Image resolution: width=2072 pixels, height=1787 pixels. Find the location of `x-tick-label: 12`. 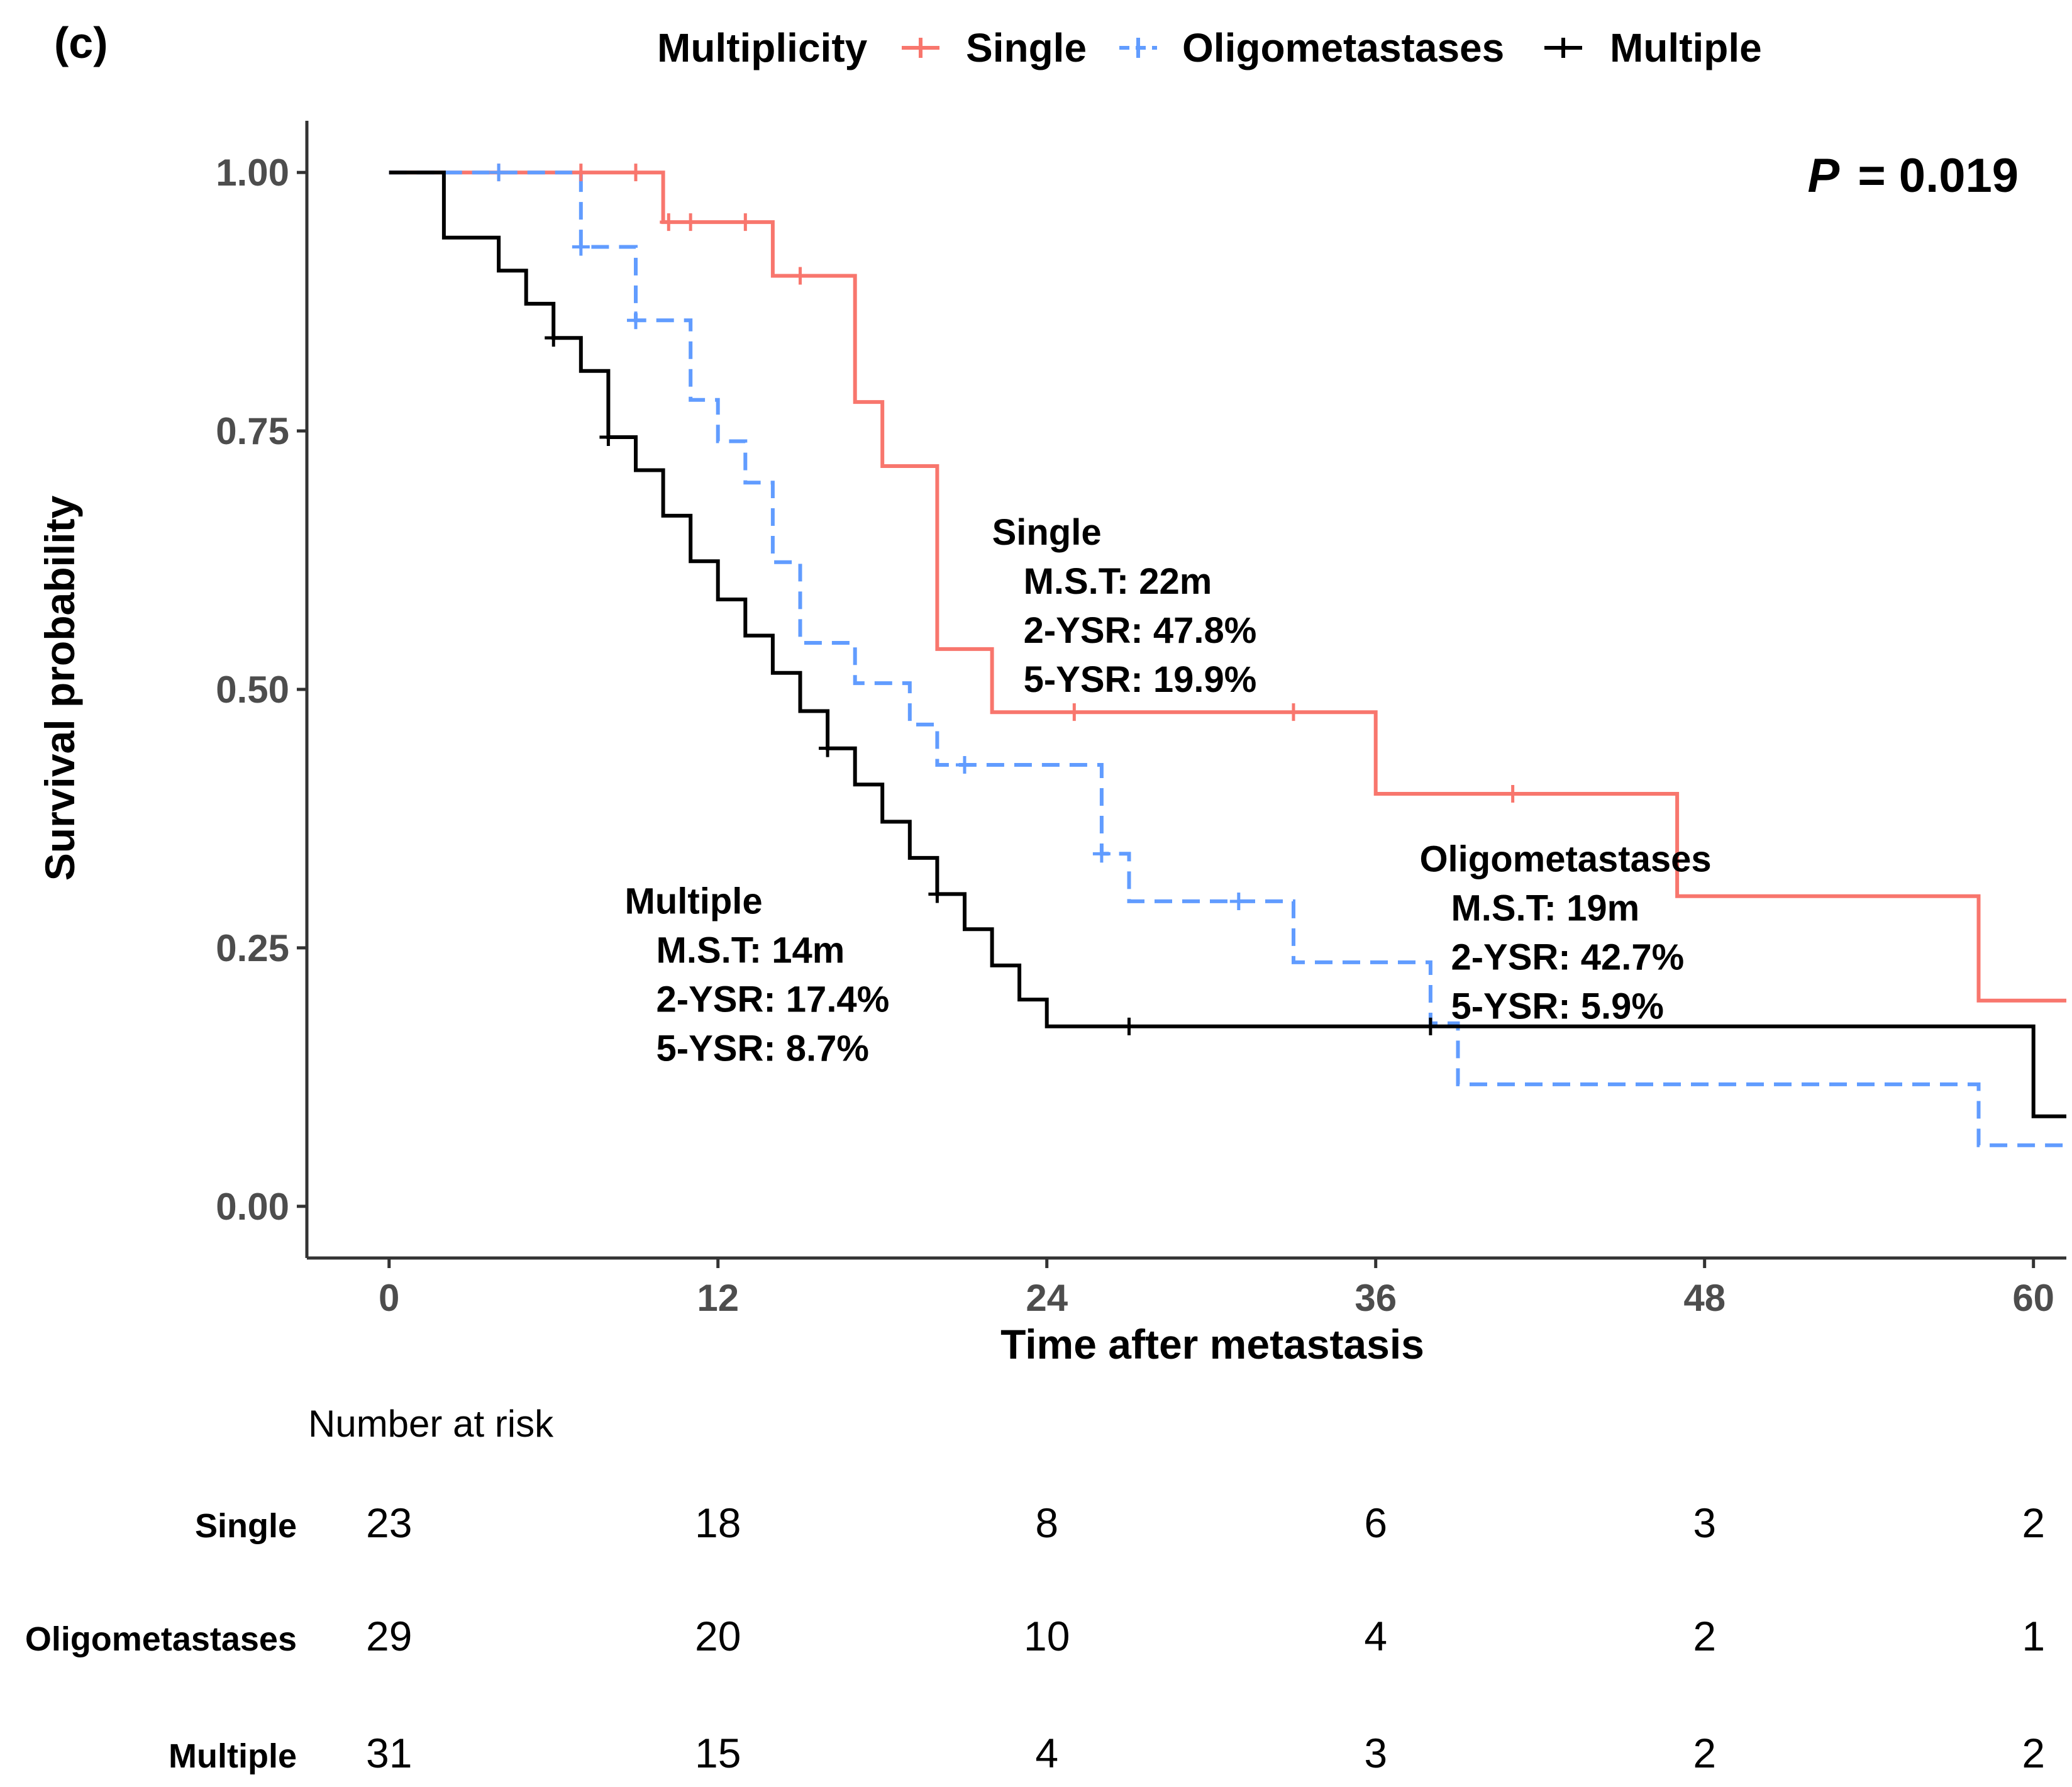

x-tick-label: 12 is located at coordinates (718, 1298).